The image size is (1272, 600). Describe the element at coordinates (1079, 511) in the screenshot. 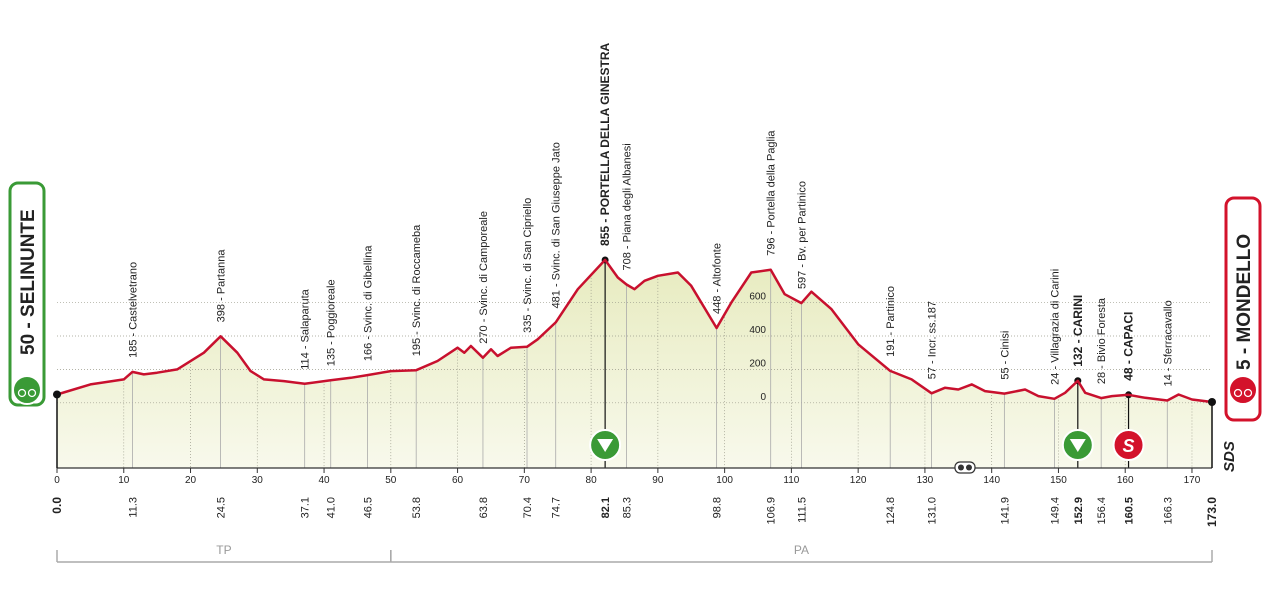

I see `waypoint-km: 152.9` at that location.